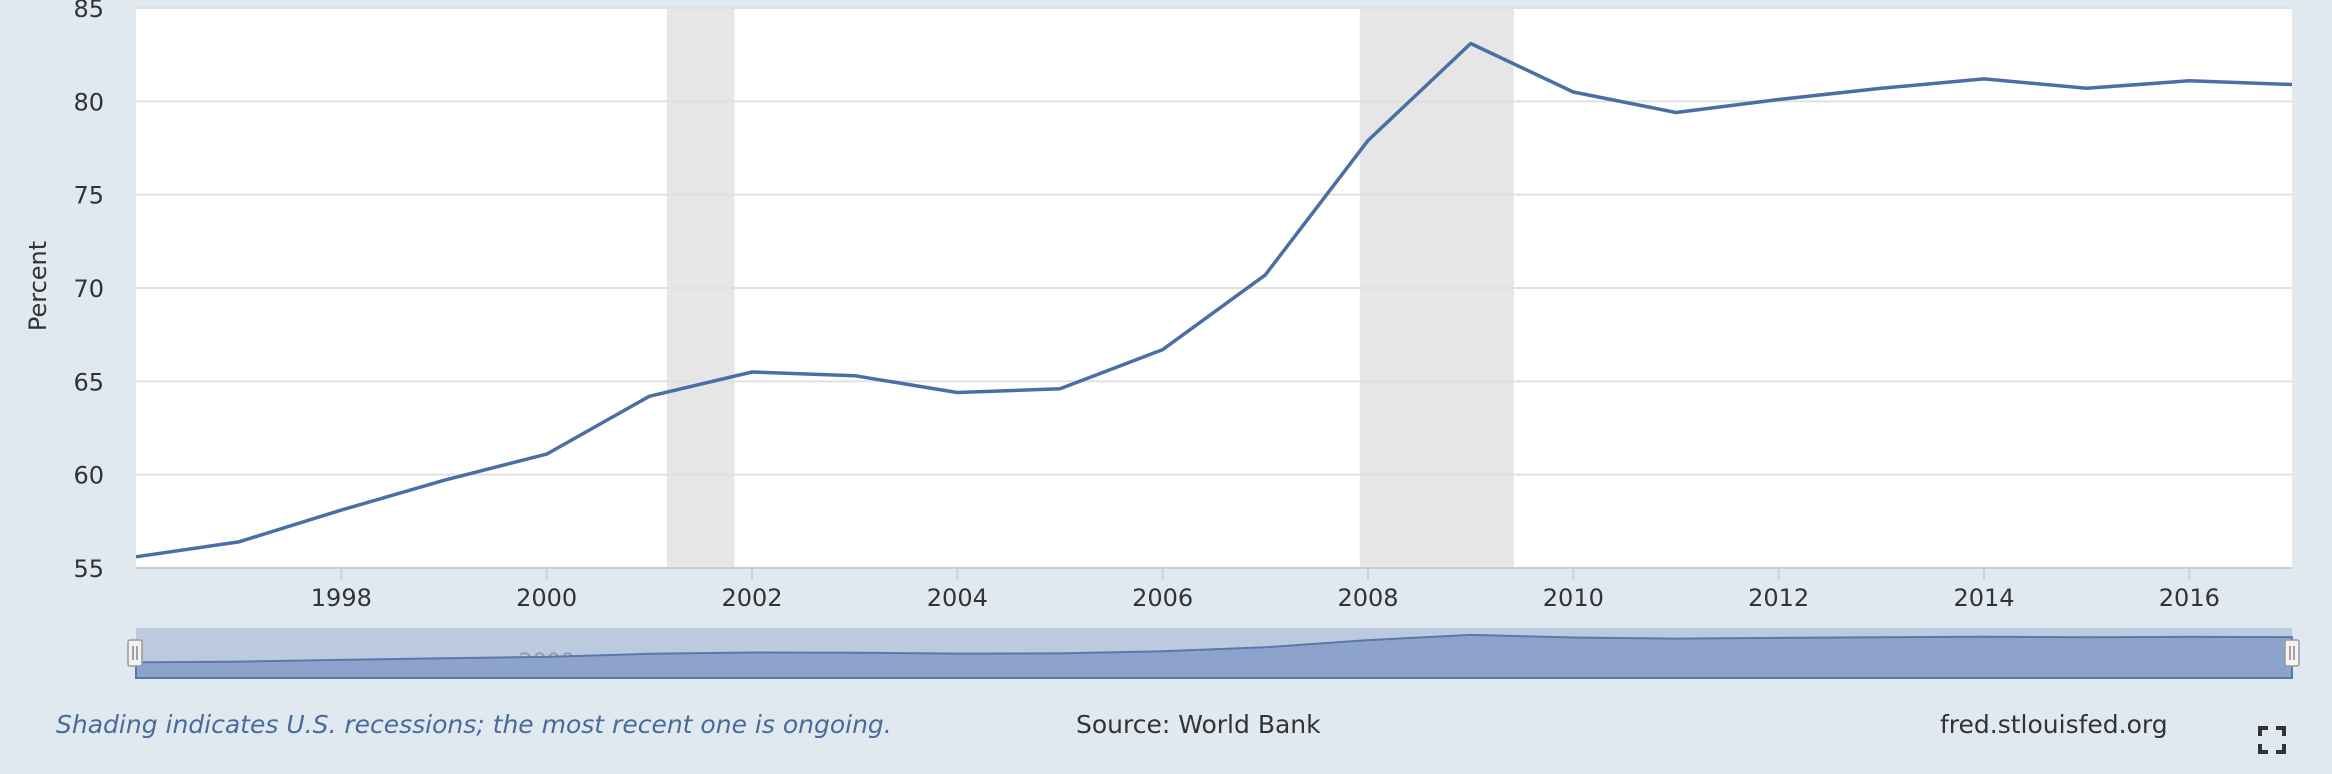 The width and height of the screenshot is (2332, 774). What do you see at coordinates (546, 598) in the screenshot?
I see `x-tick-label: 2000` at bounding box center [546, 598].